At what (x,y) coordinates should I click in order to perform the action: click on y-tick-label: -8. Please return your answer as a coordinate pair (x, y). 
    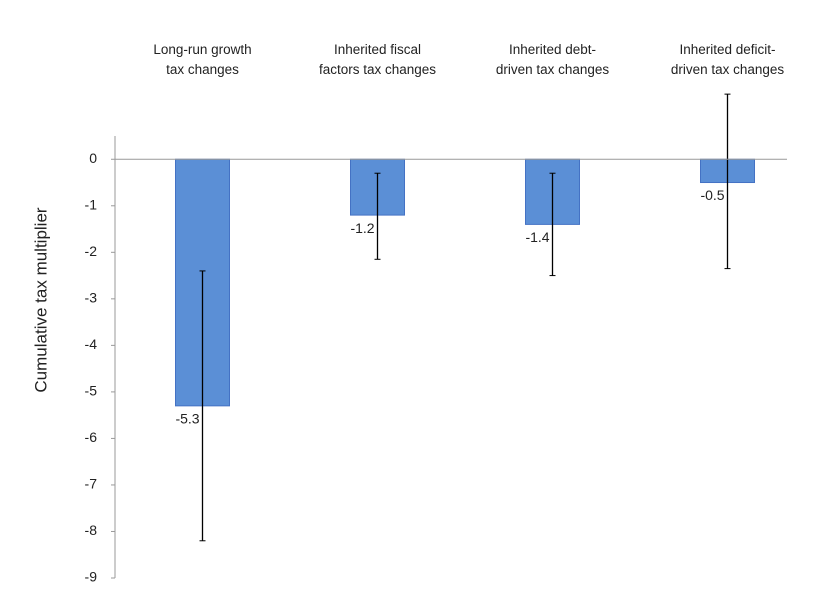
    Looking at the image, I should click on (91, 530).